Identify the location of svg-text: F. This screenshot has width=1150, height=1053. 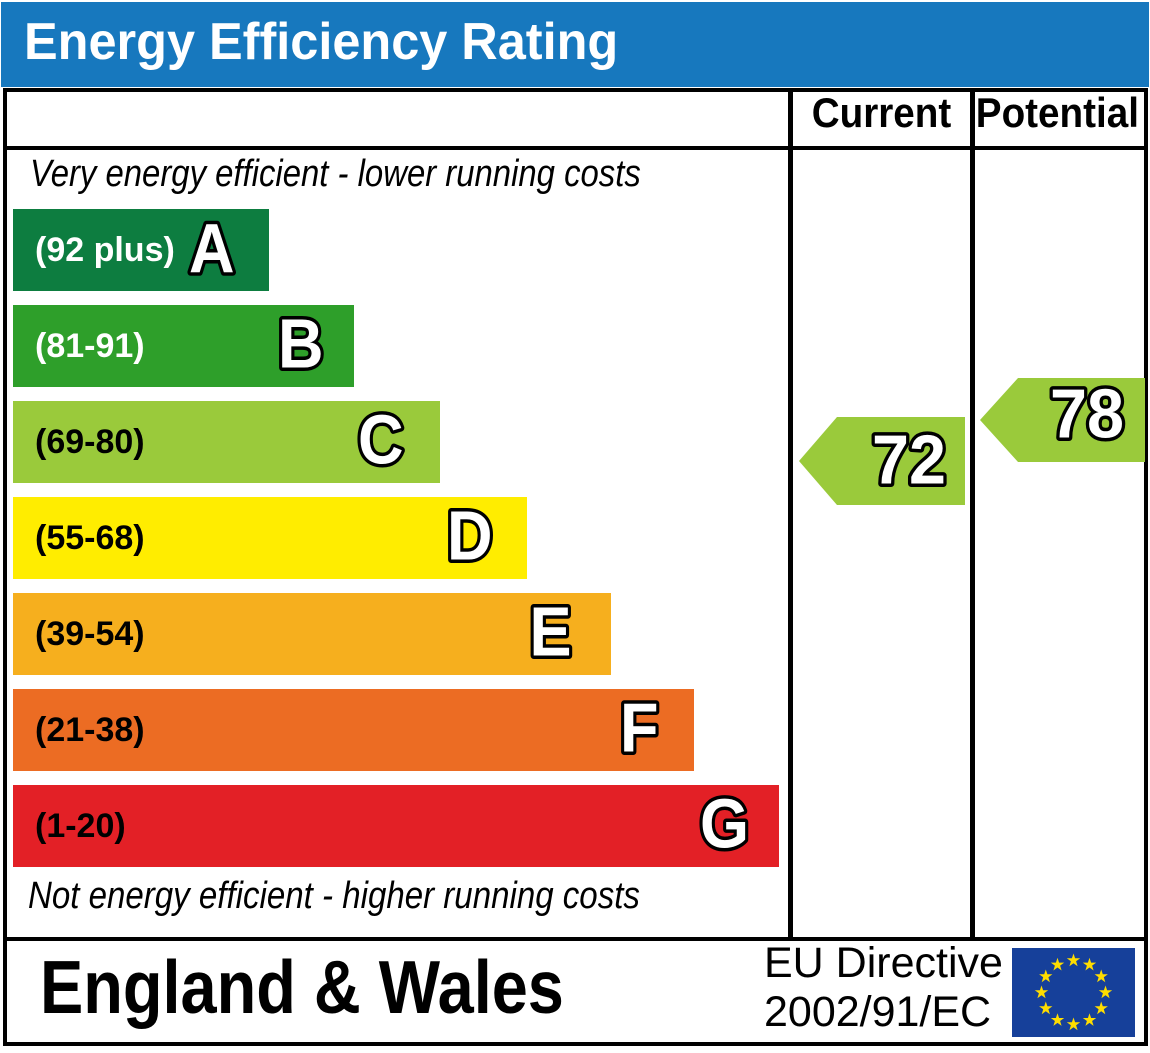
(639, 728).